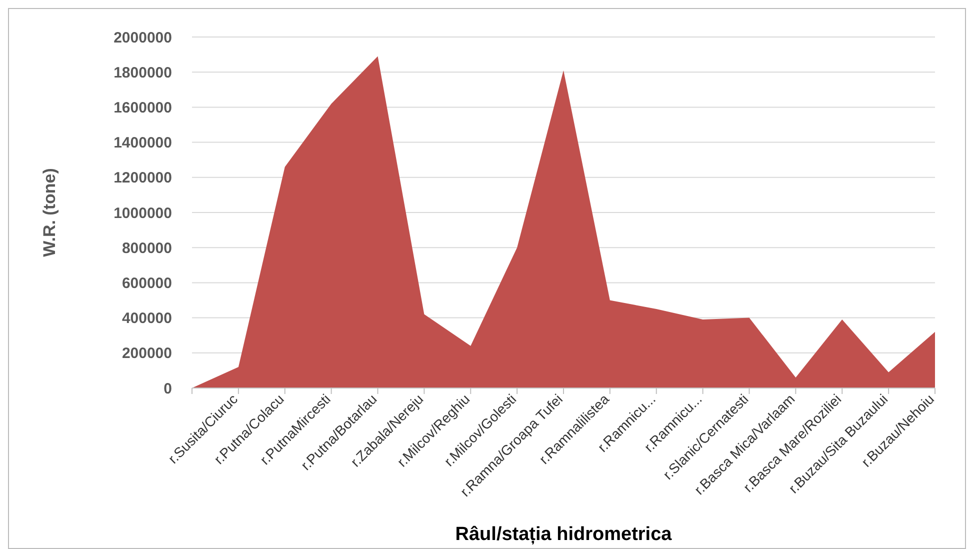 This screenshot has height=549, width=974. Describe the element at coordinates (50, 212) in the screenshot. I see `y-axis-title: W.R. (tone)` at that location.